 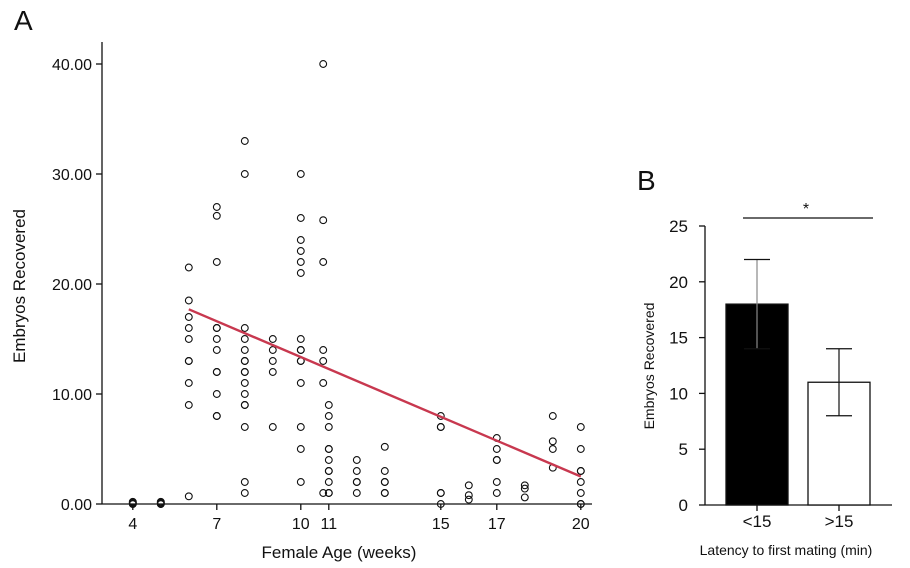 I want to click on panel-b-y-axis-label: Embryos Recovered, so click(x=649, y=366).